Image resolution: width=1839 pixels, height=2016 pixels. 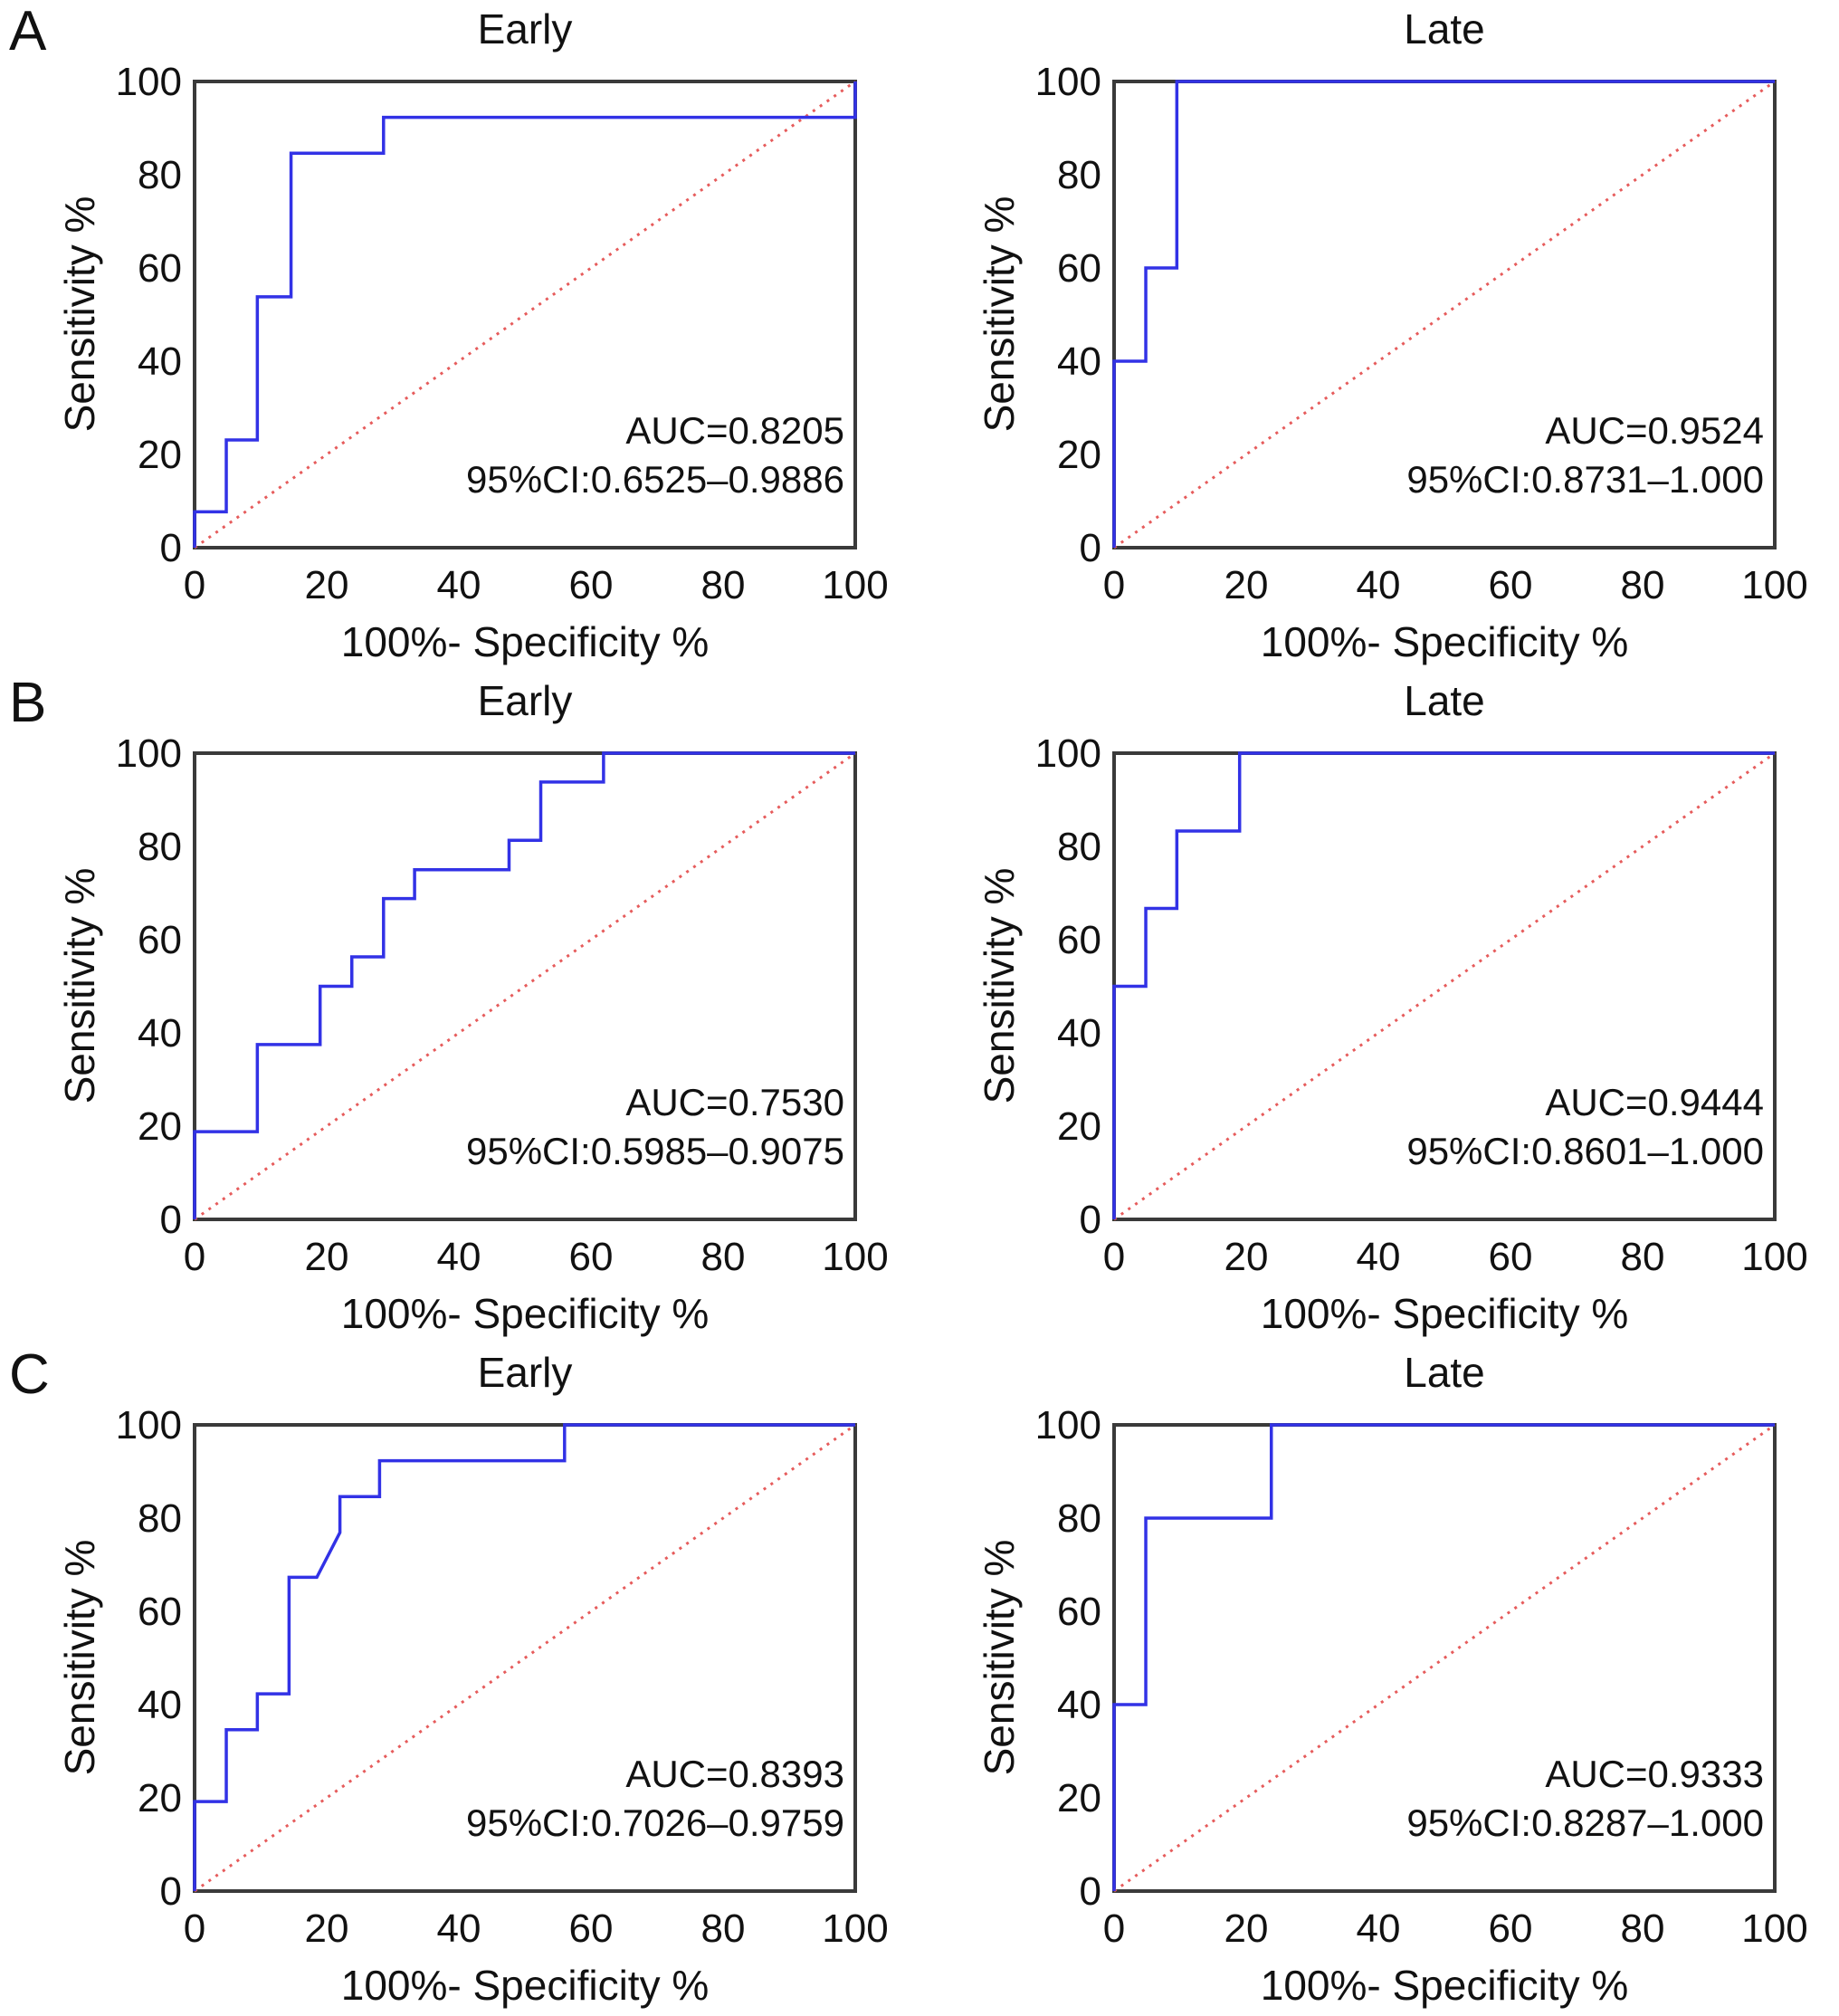 What do you see at coordinates (1585, 1822) in the screenshot?
I see `auc-confidence-interval: 95%CI:0.8287–1.000` at bounding box center [1585, 1822].